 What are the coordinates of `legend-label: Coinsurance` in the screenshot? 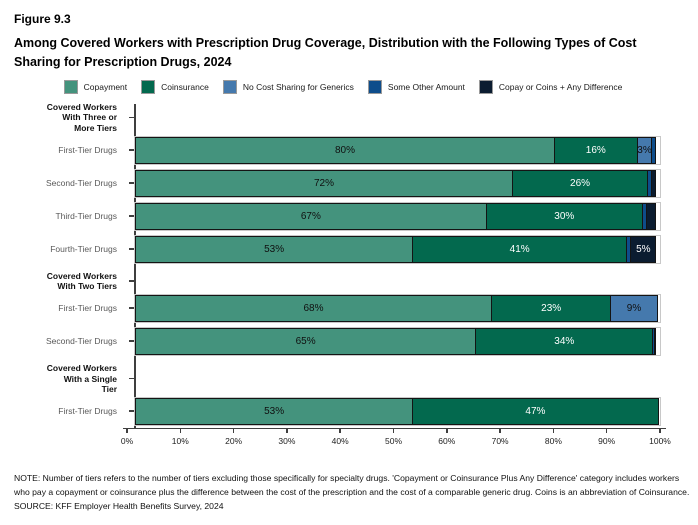 It's located at (185, 86).